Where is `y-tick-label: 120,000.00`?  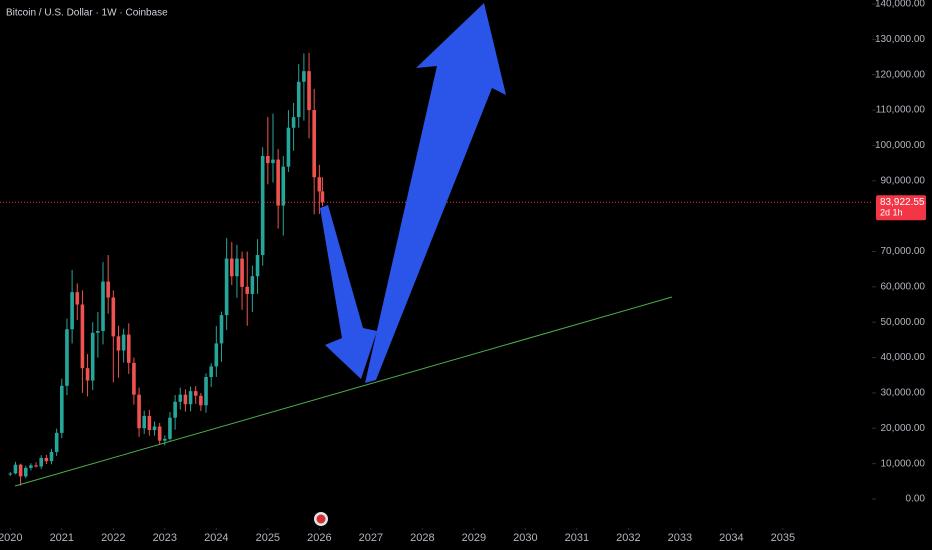
y-tick-label: 120,000.00 is located at coordinates (900, 74).